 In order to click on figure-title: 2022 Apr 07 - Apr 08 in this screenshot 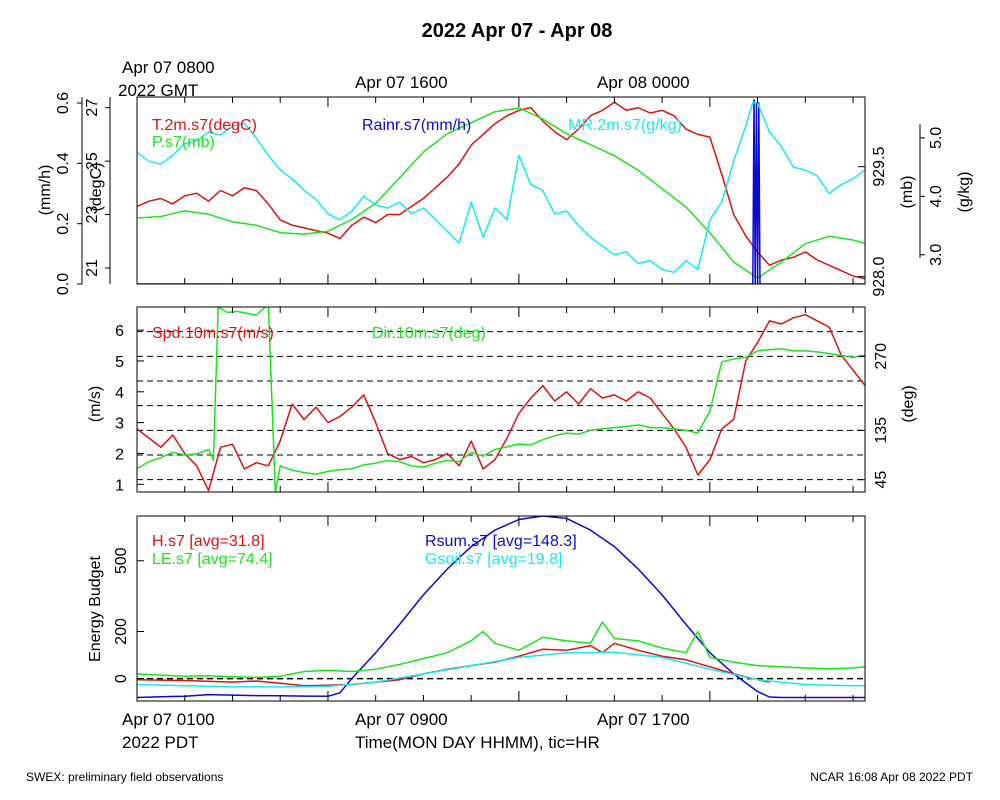, I will do `click(517, 31)`.